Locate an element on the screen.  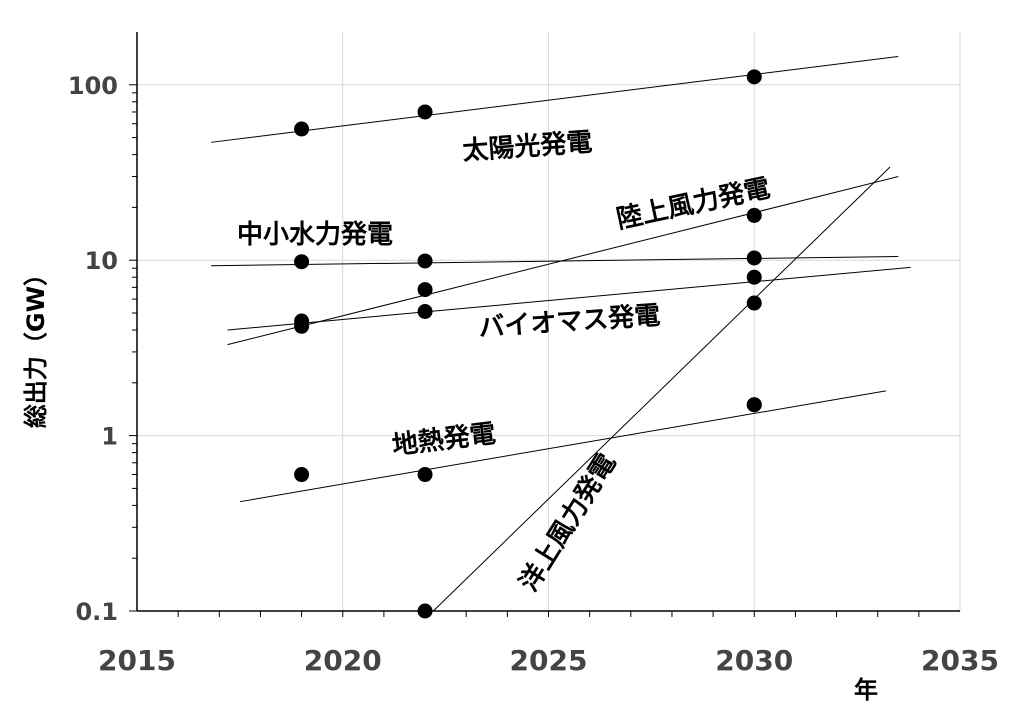
series-label: 洋上風力発電 is located at coordinates (567, 522).